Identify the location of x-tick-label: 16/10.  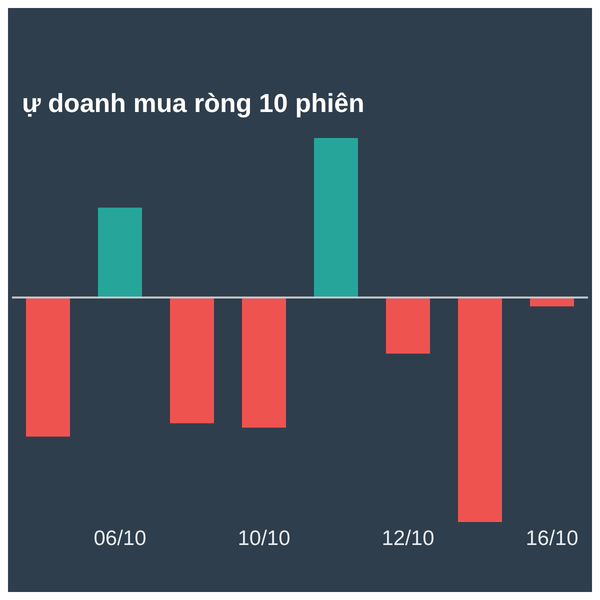
(552, 538).